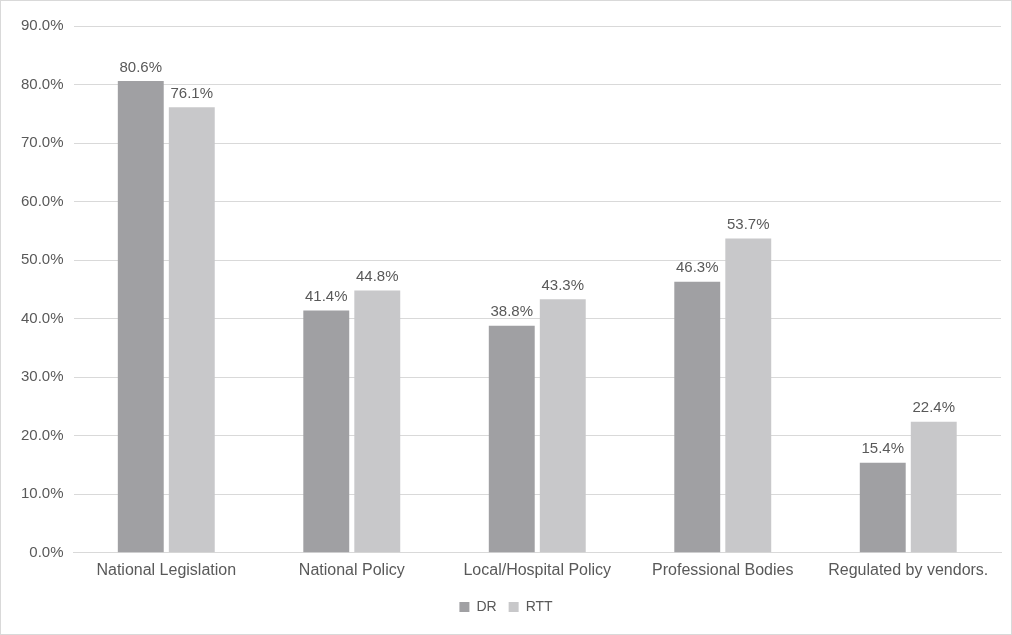  Describe the element at coordinates (883, 448) in the screenshot. I see `data-label: 15.4%` at that location.